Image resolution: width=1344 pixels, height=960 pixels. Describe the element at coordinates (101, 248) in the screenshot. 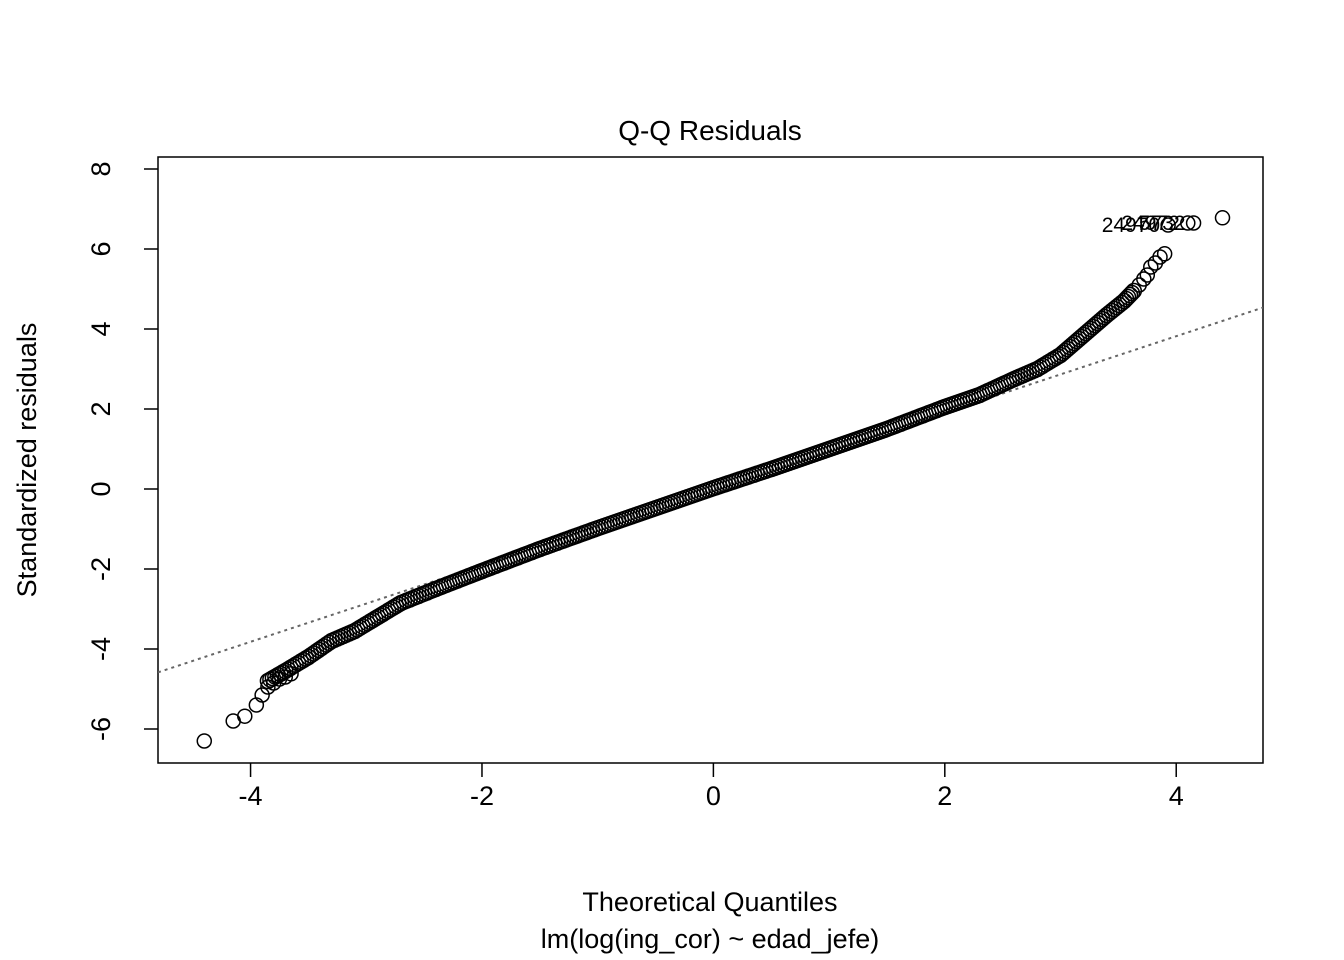

I see `y-tick-label: 6` at that location.